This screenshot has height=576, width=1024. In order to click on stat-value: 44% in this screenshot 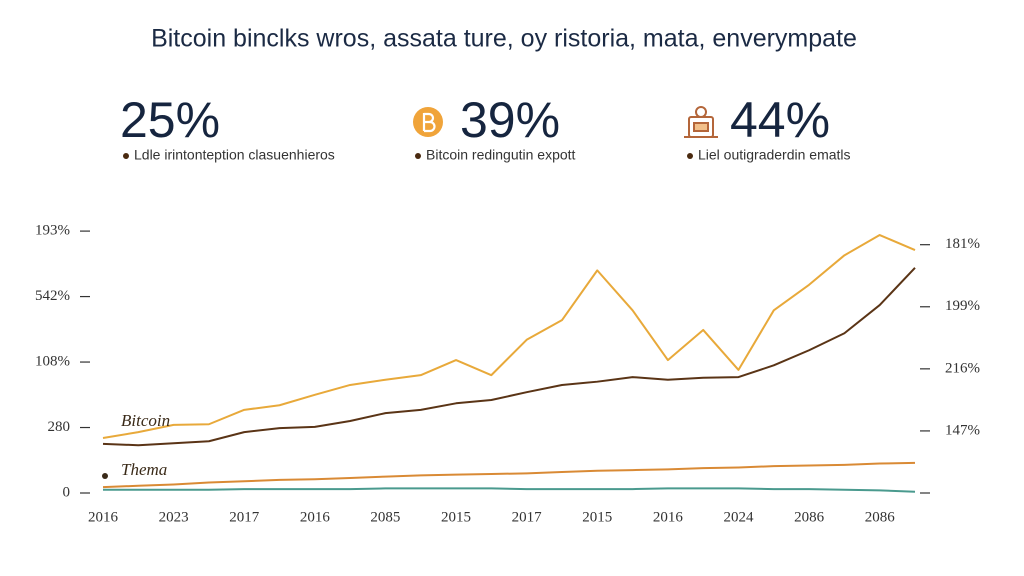, I will do `click(780, 120)`.